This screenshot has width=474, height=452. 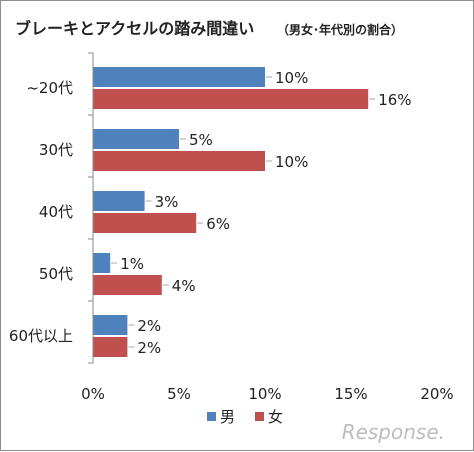 What do you see at coordinates (436, 394) in the screenshot?
I see `x-tick-label: 20%` at bounding box center [436, 394].